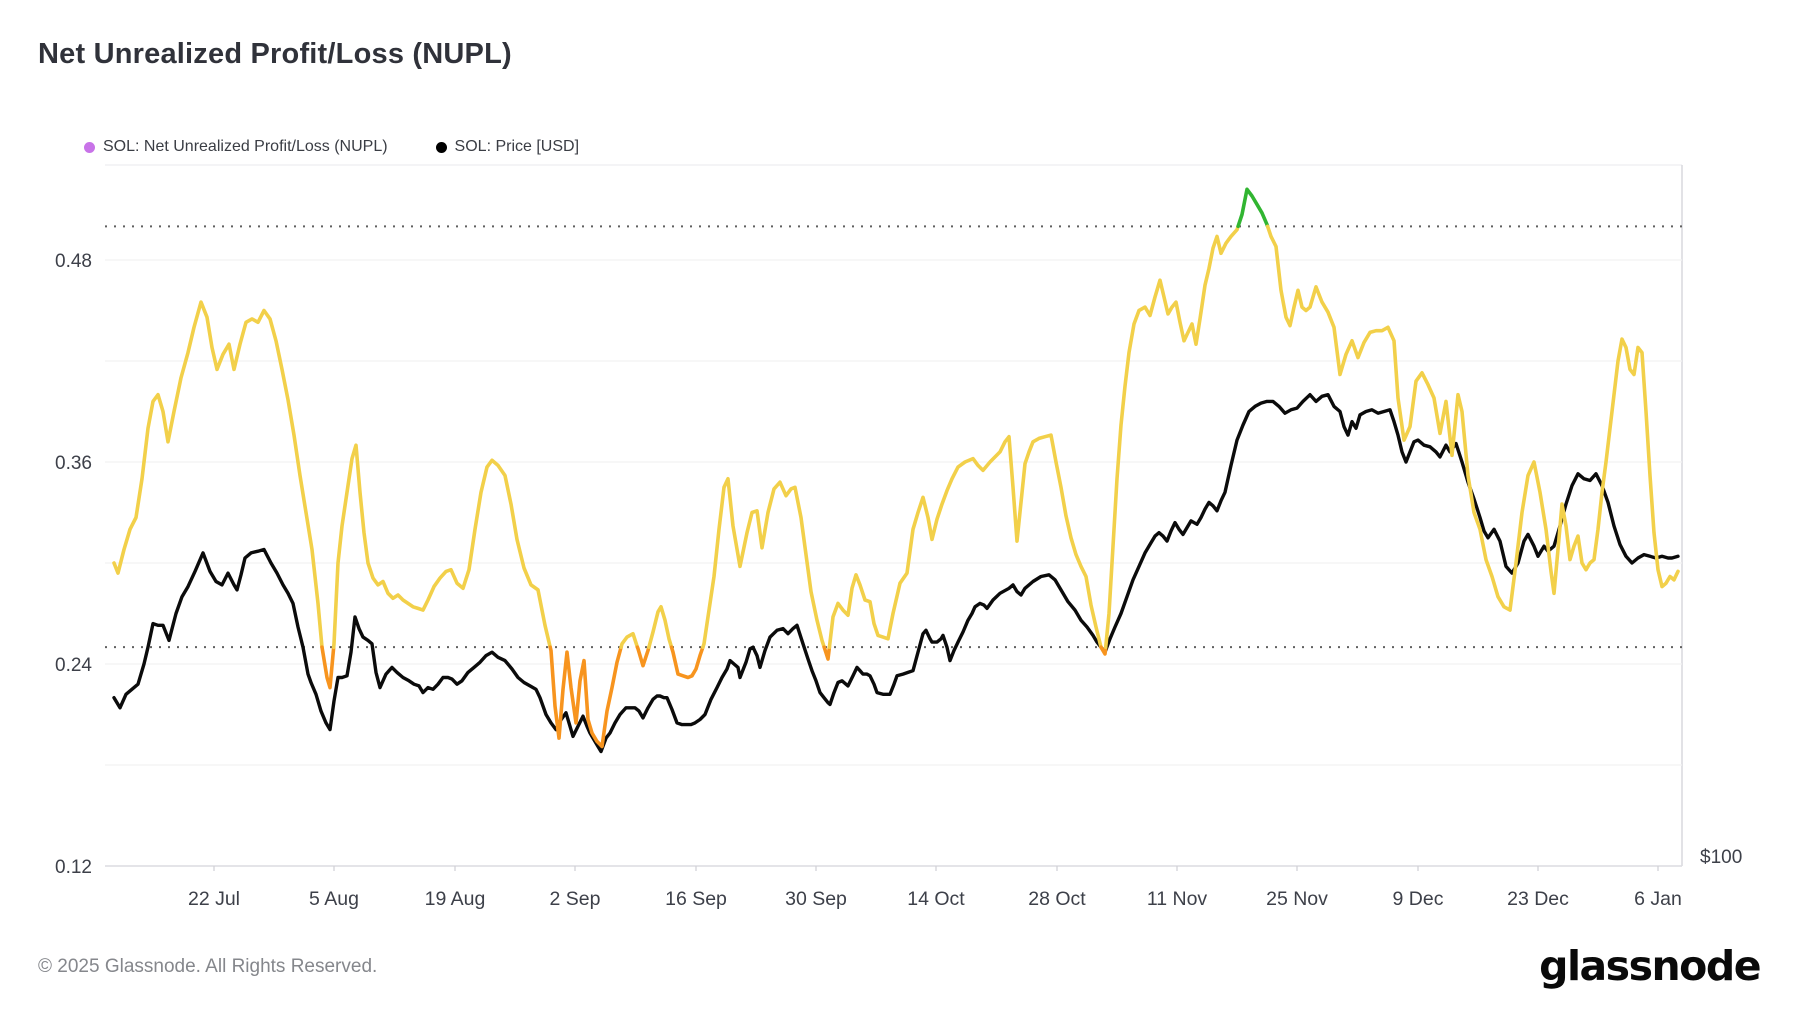 This screenshot has height=1013, width=1800. Describe the element at coordinates (1538, 899) in the screenshot. I see `x-axis-tick-label: 23 Dec` at that location.